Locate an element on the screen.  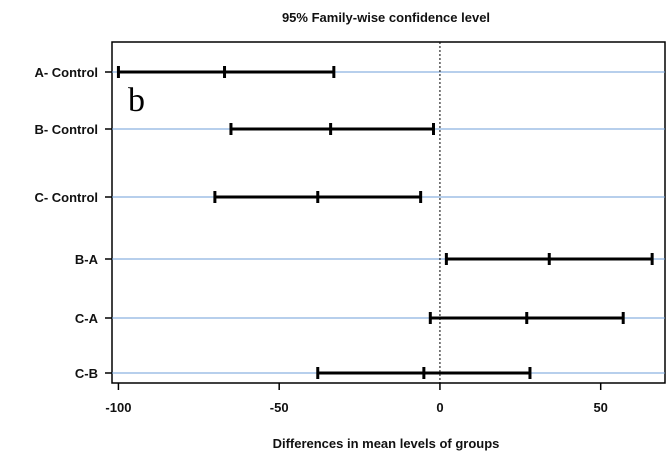
y-tick-label-c-control: C- Control is located at coordinates (66, 197).